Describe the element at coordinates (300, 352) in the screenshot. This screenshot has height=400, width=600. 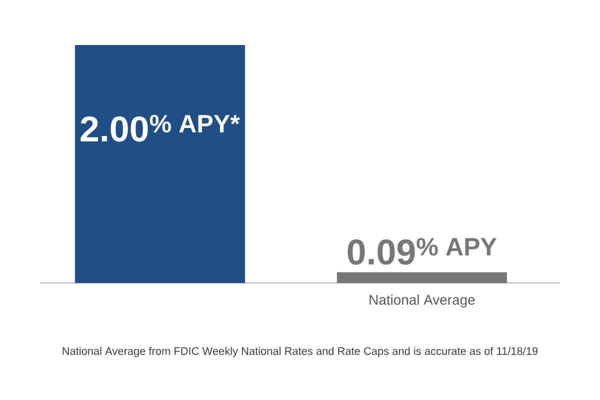
I see `text: National Average from FDIC Weekly National Rates and Rate Caps and is accurate as of 11/18/19` at that location.